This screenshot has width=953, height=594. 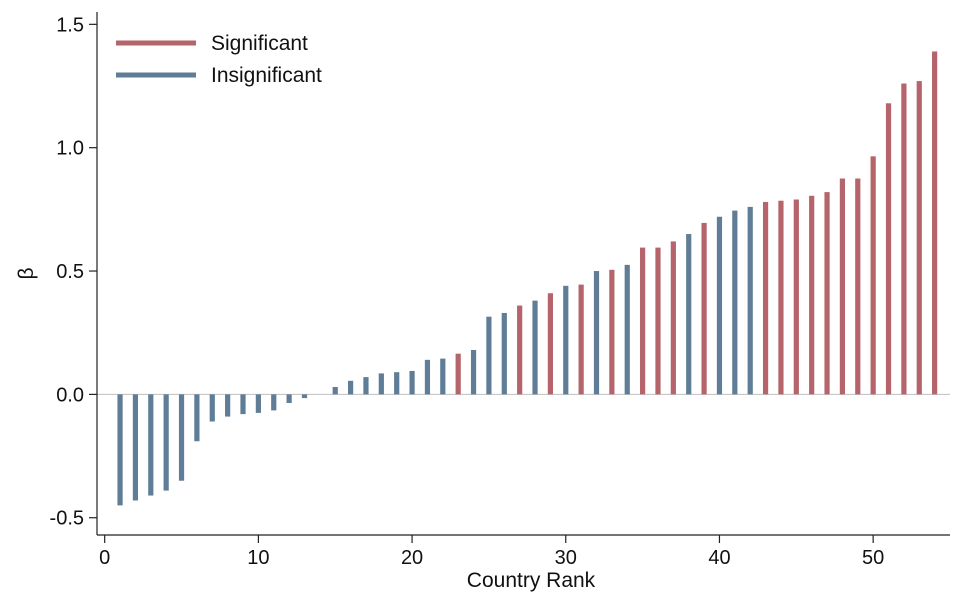 I want to click on legend: Significant Insignificant, so click(x=219, y=59).